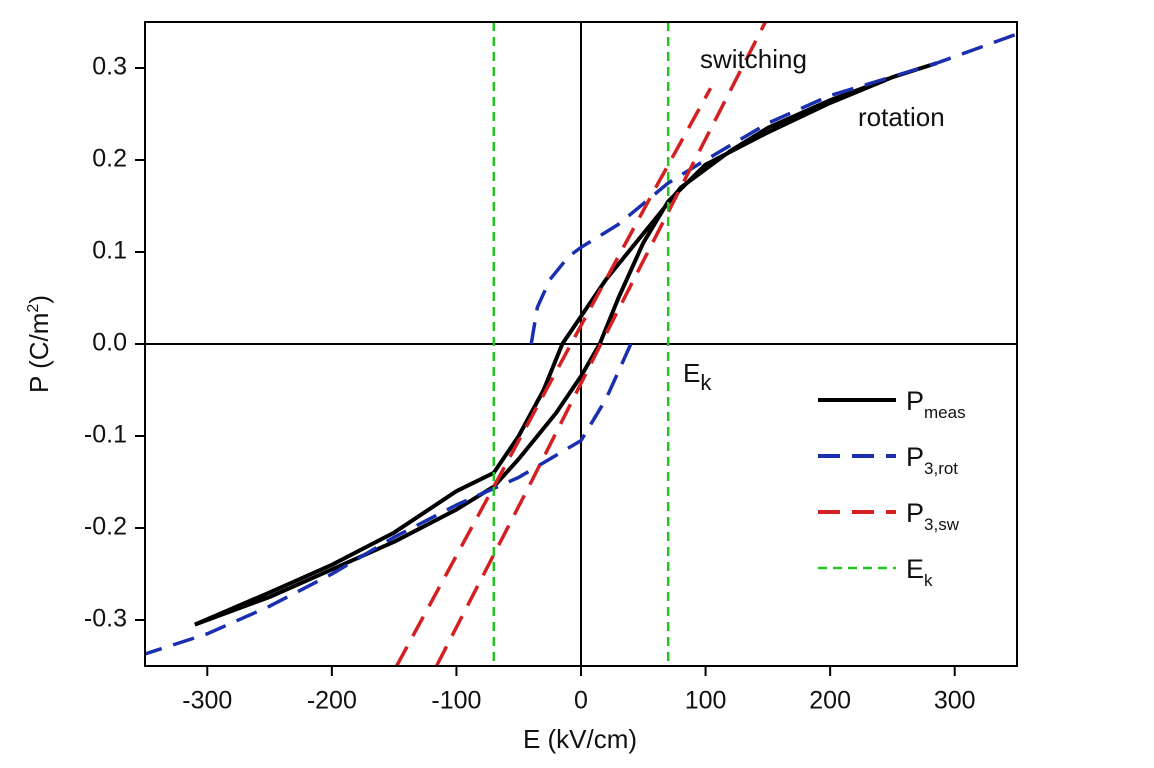 Image resolution: width=1154 pixels, height=768 pixels. Describe the element at coordinates (109, 159) in the screenshot. I see `y-tick-label: 0.2` at that location.